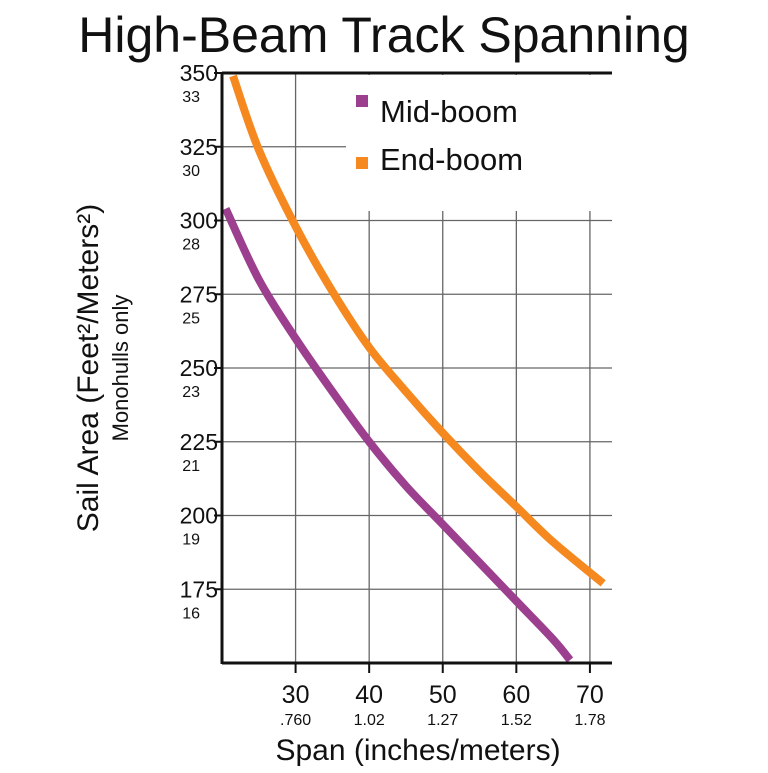 The image size is (768, 773). I want to click on y-tick-sublabel: 16, so click(191, 613).